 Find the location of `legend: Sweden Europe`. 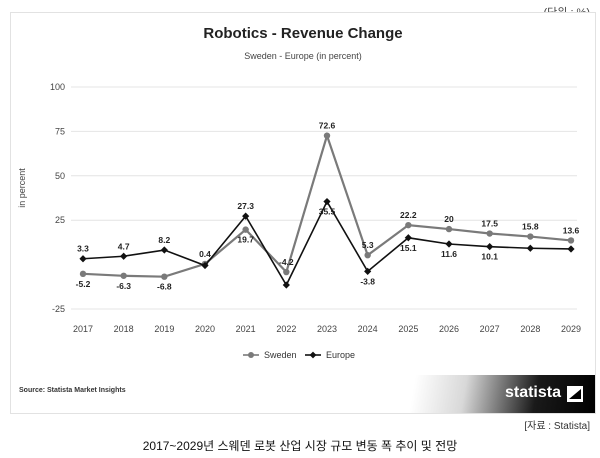

legend: Sweden Europe is located at coordinates (299, 355).